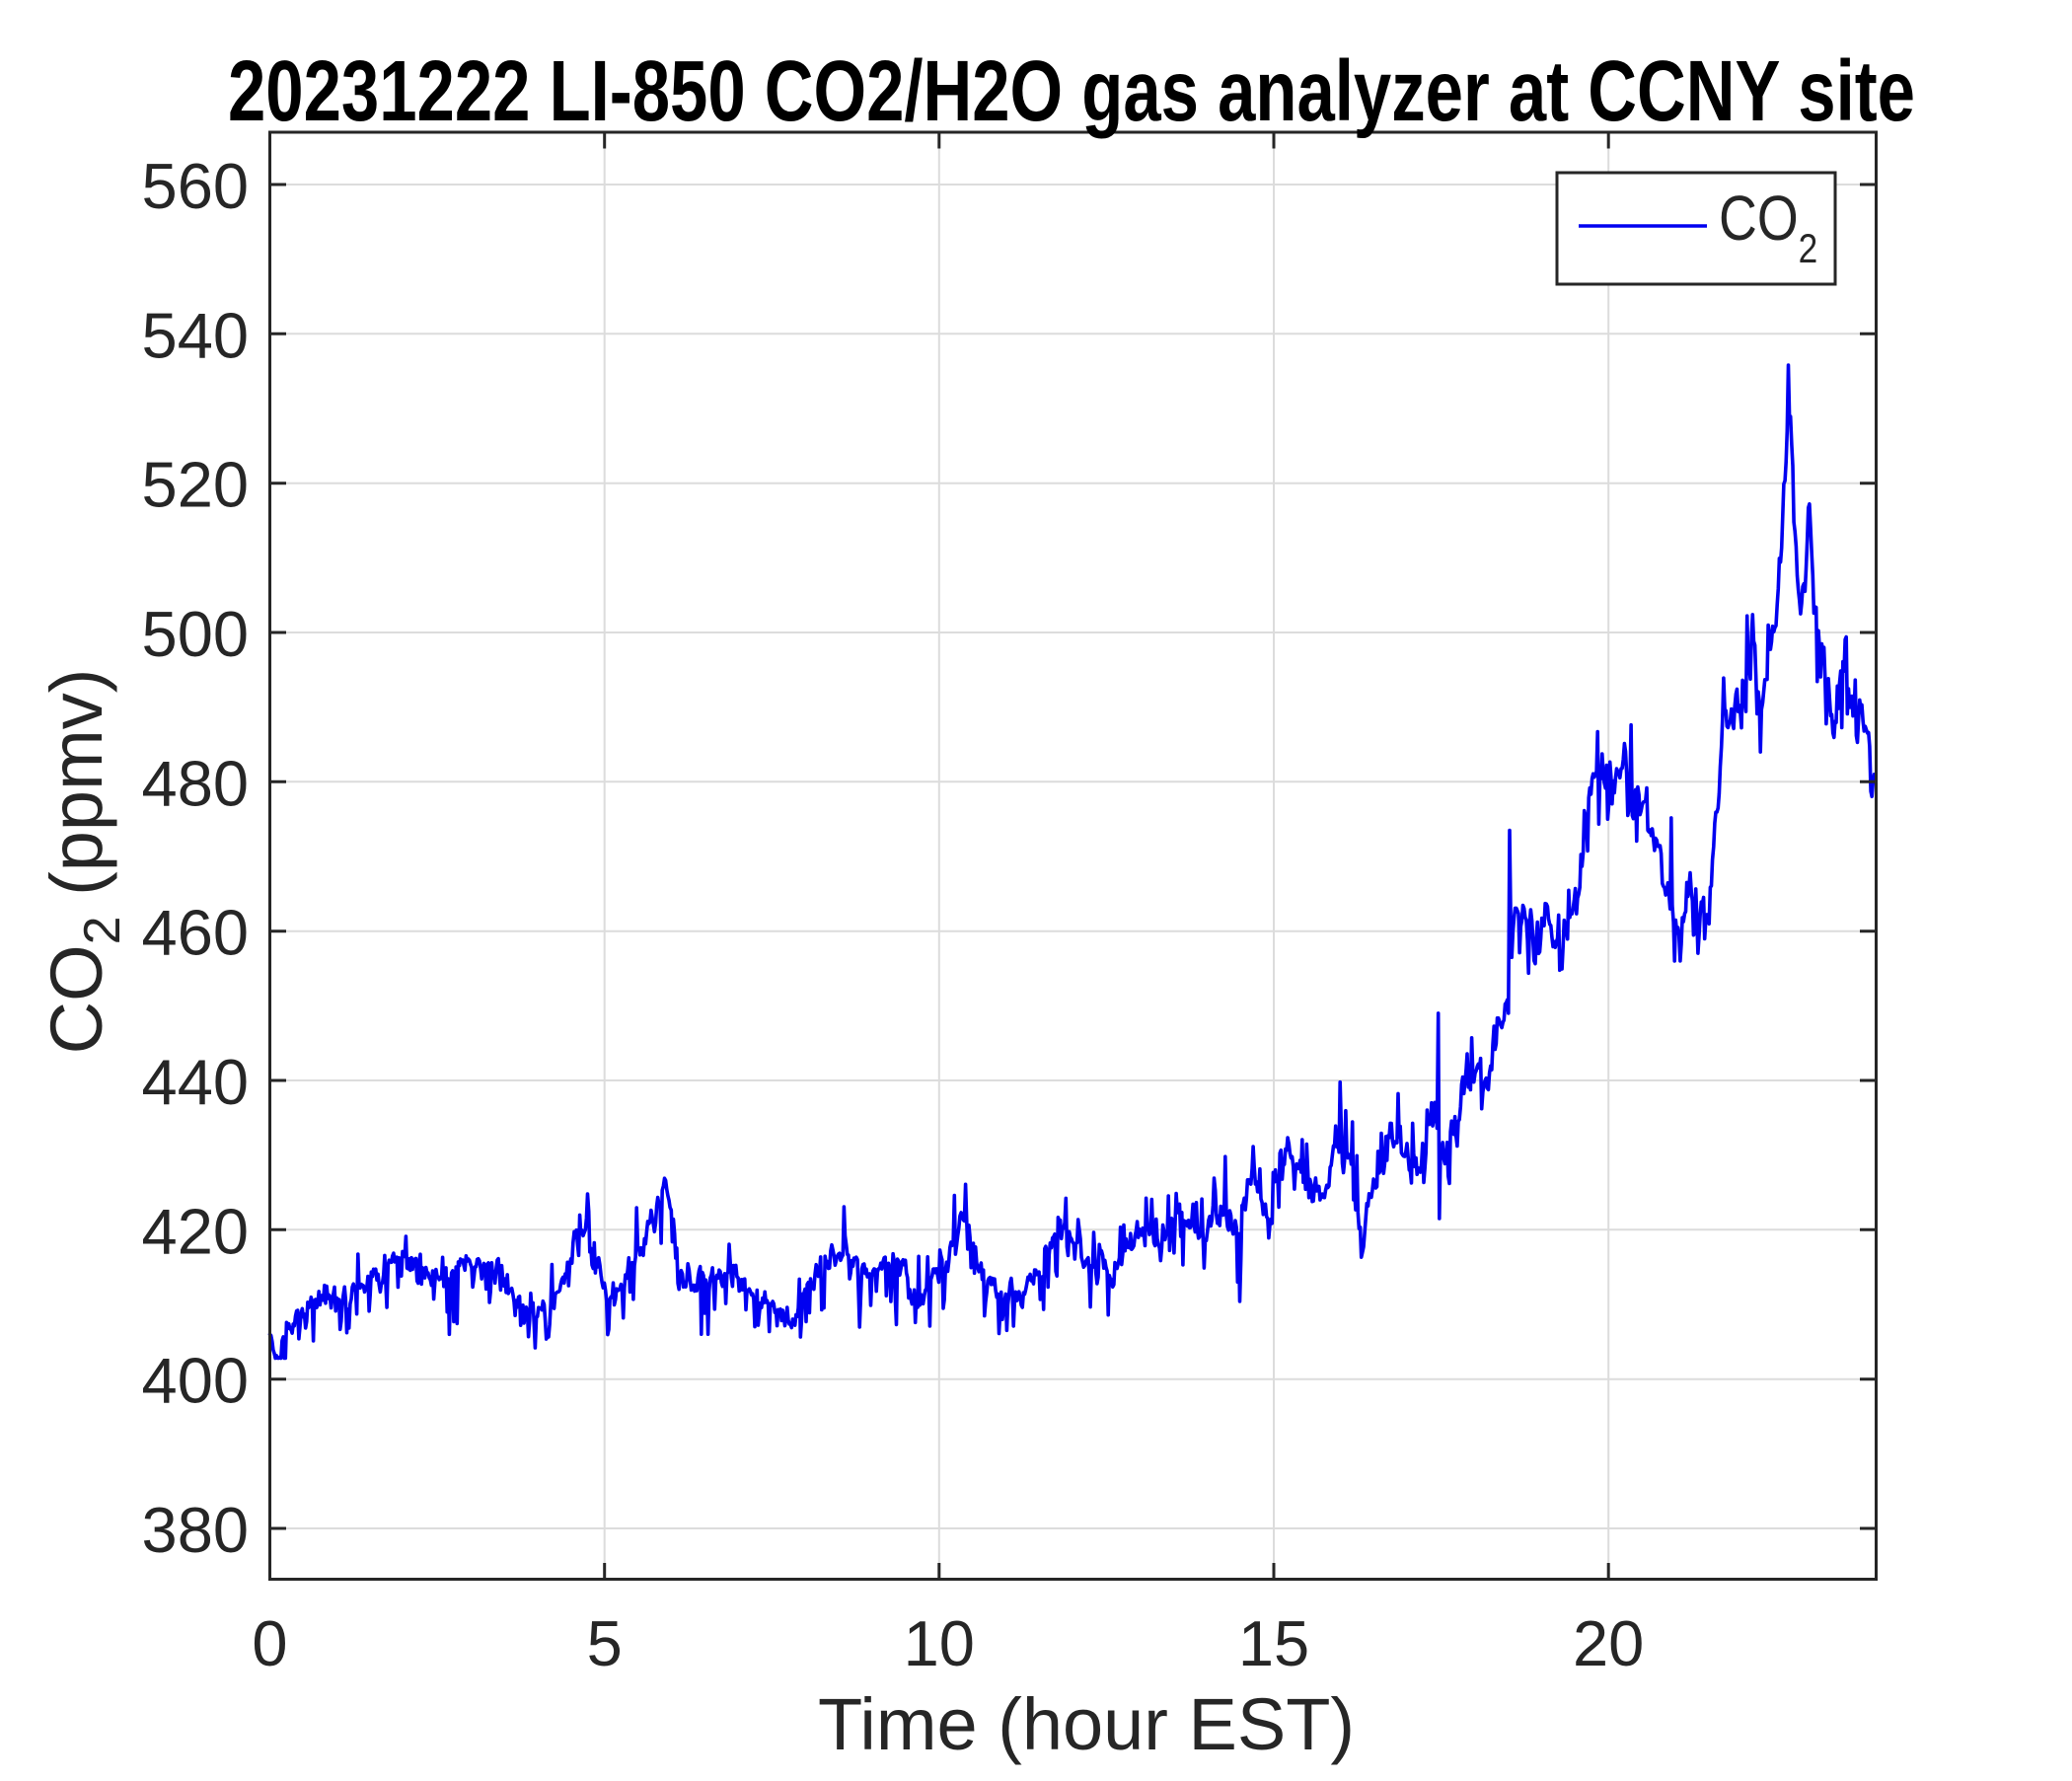 Image resolution: width=2072 pixels, height=1781 pixels. What do you see at coordinates (196, 1231) in the screenshot?
I see `svg-text: 420` at bounding box center [196, 1231].